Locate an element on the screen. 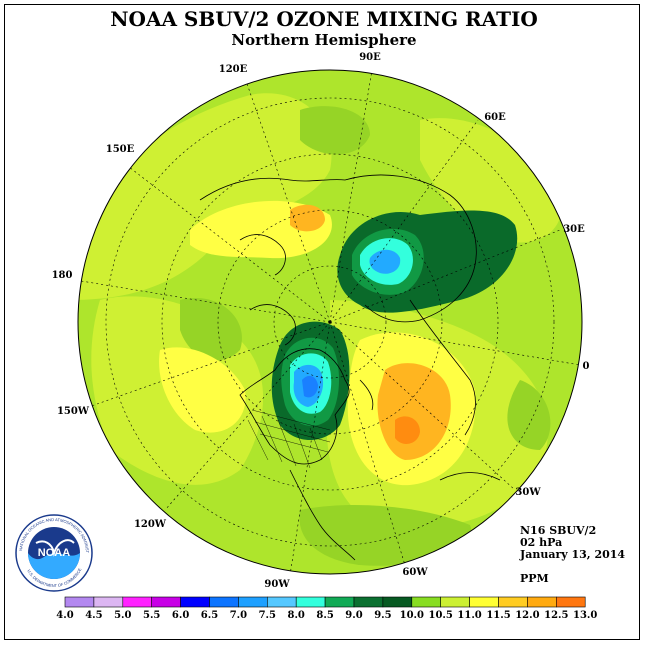 This screenshot has width=648, height=648. lon-label-30e: 30E is located at coordinates (574, 229).